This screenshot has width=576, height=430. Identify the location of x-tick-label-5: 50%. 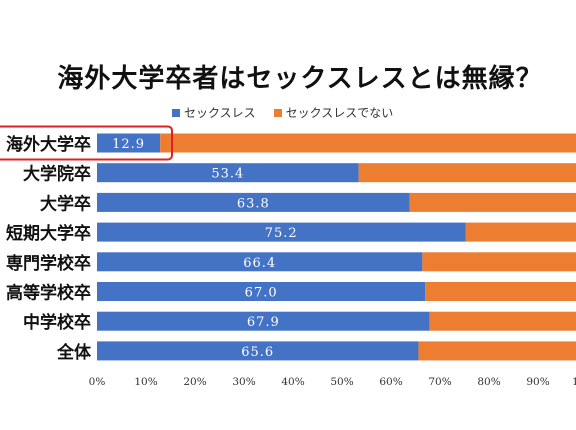
(341, 382).